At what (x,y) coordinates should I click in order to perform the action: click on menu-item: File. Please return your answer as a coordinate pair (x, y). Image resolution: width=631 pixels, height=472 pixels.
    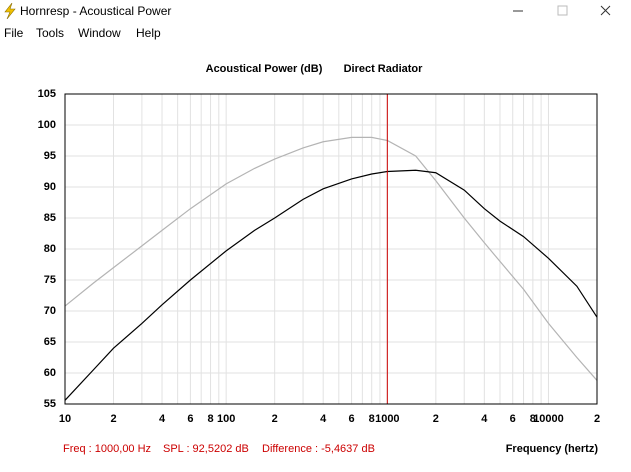
    Looking at the image, I should click on (14, 33).